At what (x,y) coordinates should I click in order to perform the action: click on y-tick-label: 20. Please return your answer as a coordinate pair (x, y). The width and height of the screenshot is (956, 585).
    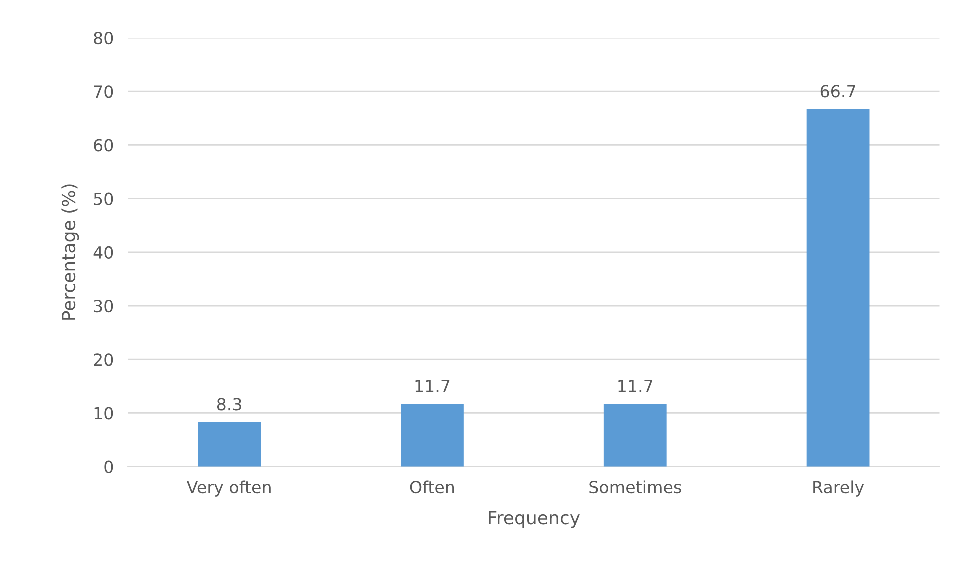
    Looking at the image, I should click on (104, 360).